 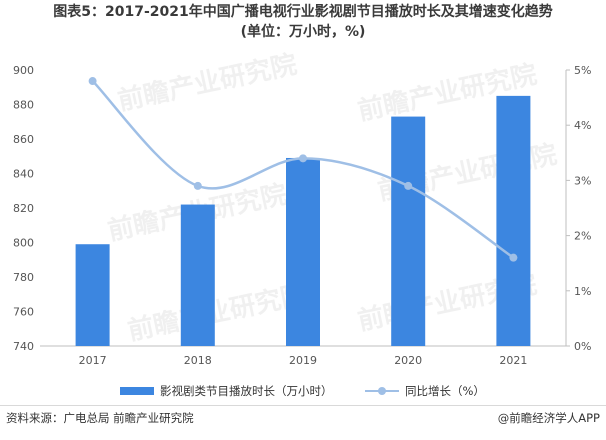 What do you see at coordinates (92, 295) in the screenshot?
I see `bar-2017` at bounding box center [92, 295].